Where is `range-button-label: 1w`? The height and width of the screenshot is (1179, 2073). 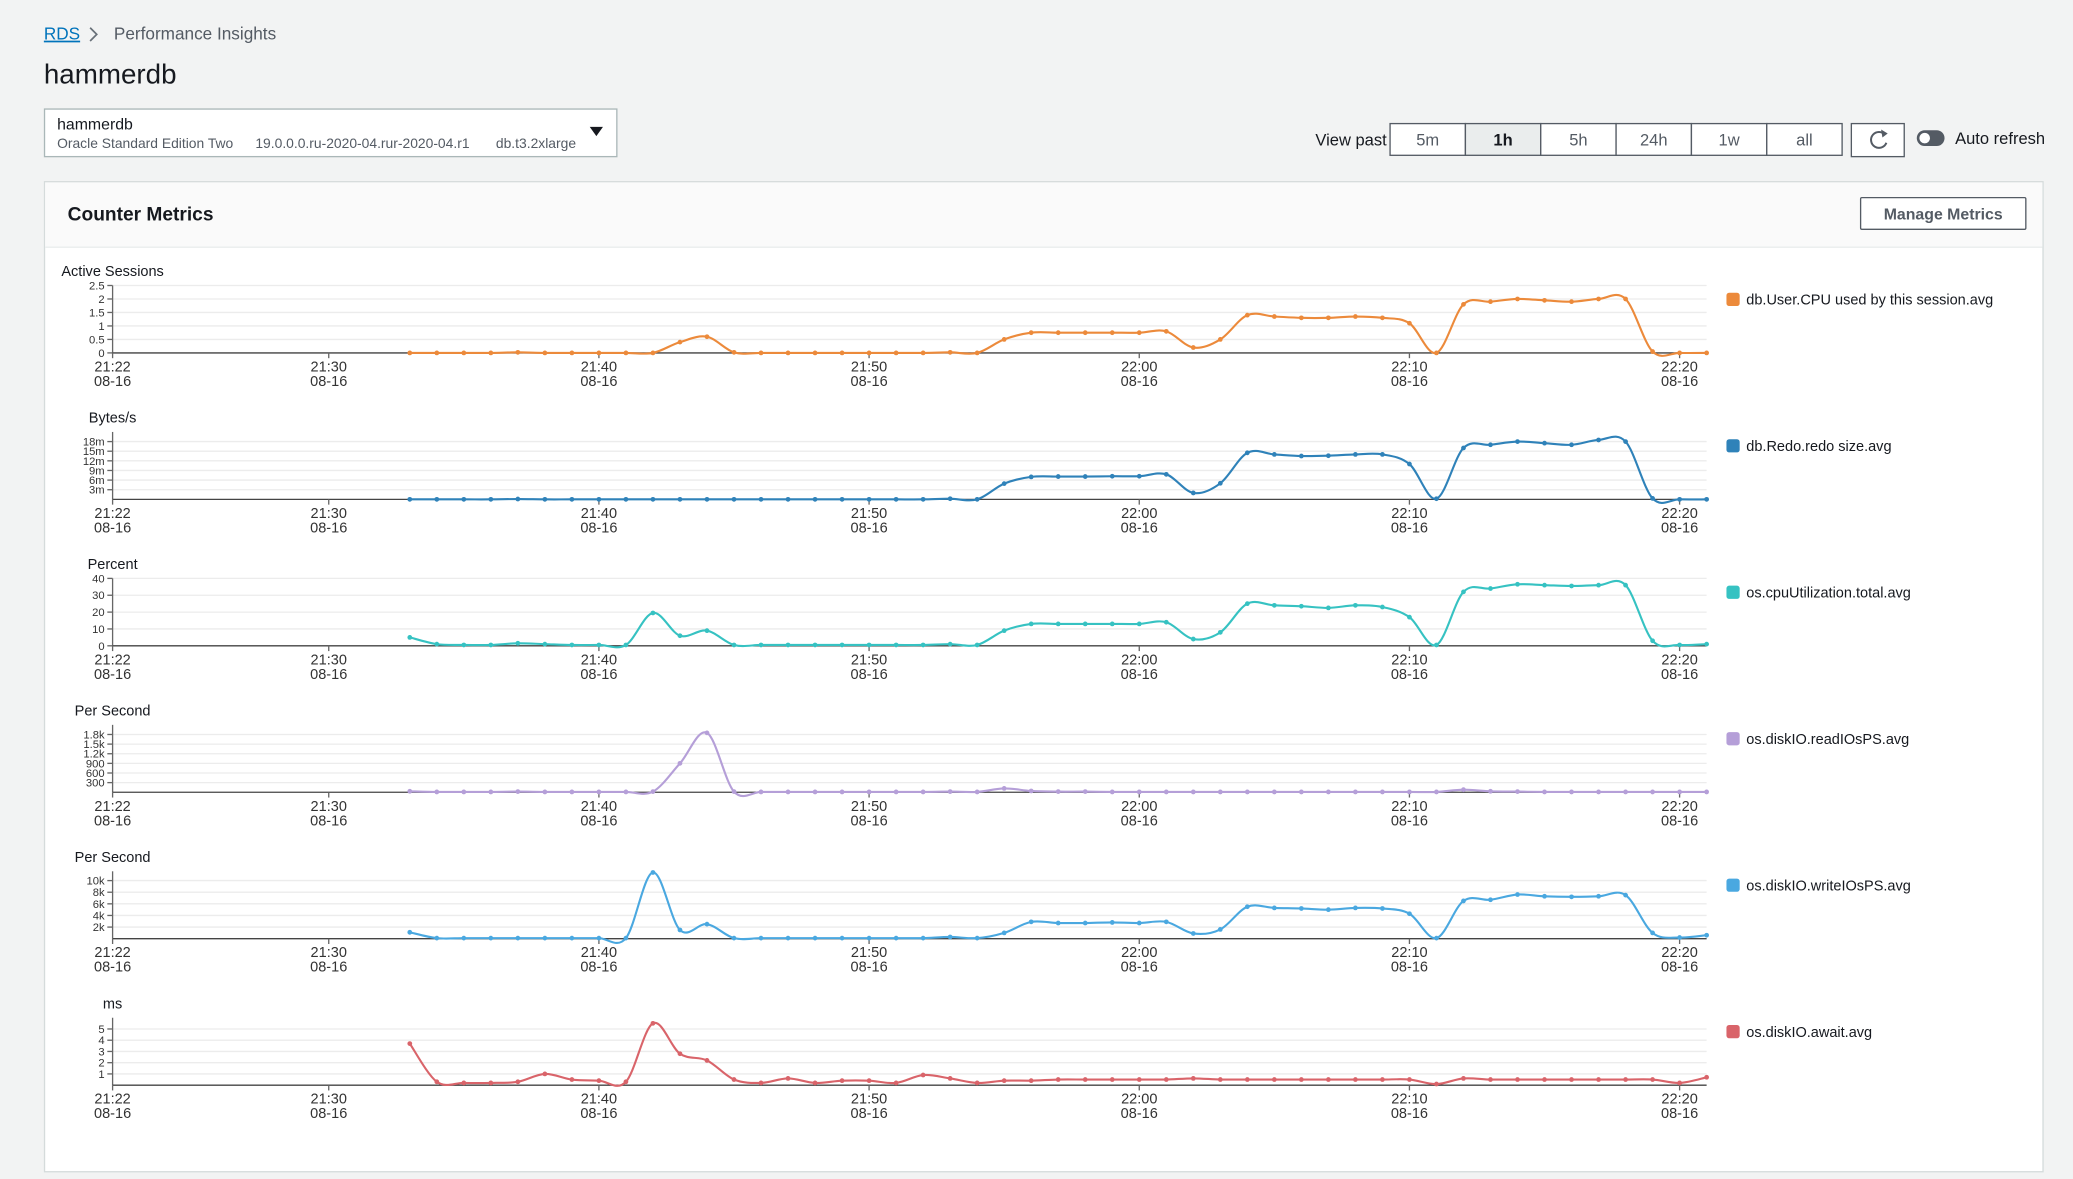 range-button-label: 1w is located at coordinates (1729, 139).